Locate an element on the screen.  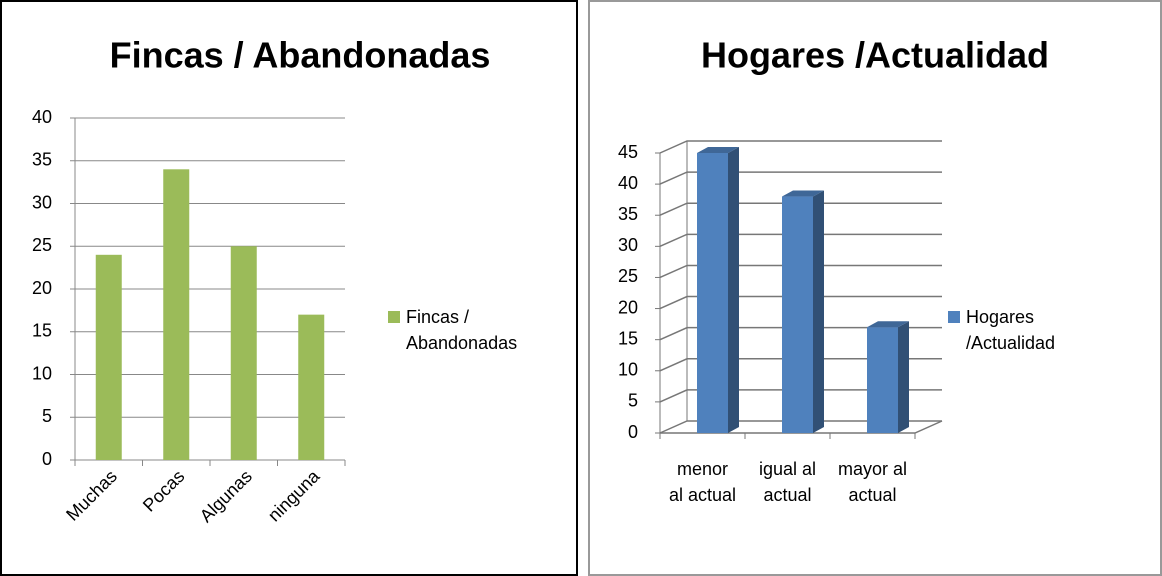
x-tick-label: menor al actual is located at coordinates (702, 482).